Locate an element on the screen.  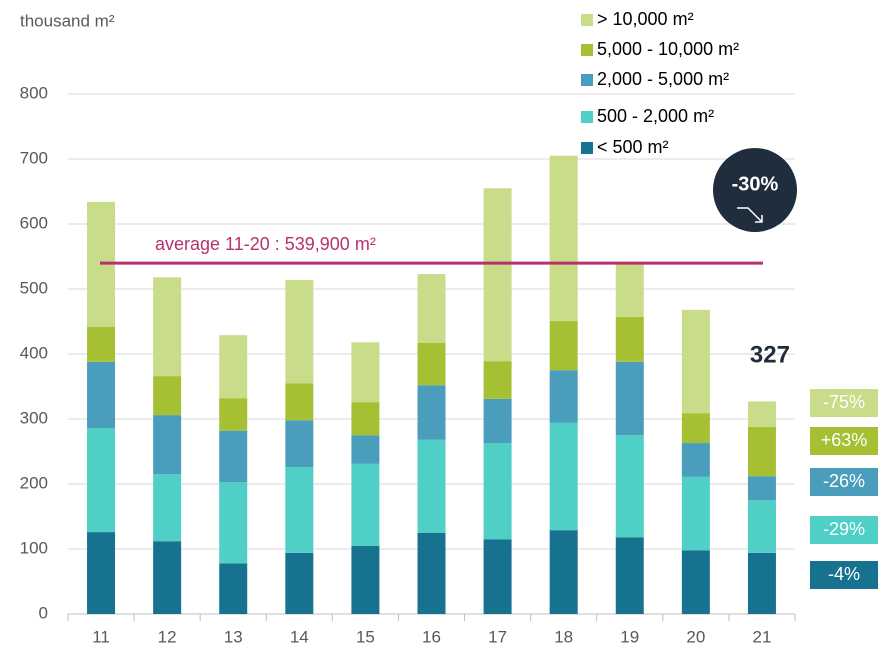
y-tick-label: 800 is located at coordinates (34, 92).